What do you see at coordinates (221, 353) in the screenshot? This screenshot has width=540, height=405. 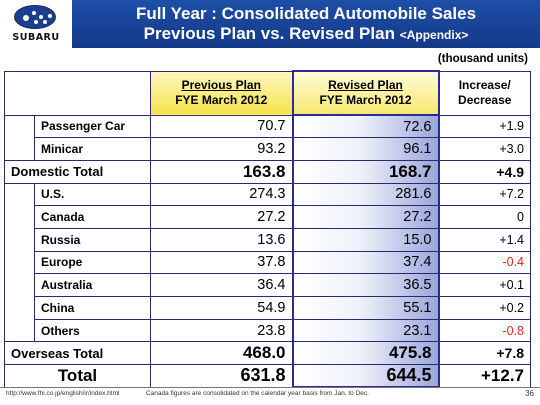 I see `previous-value: 468.0` at bounding box center [221, 353].